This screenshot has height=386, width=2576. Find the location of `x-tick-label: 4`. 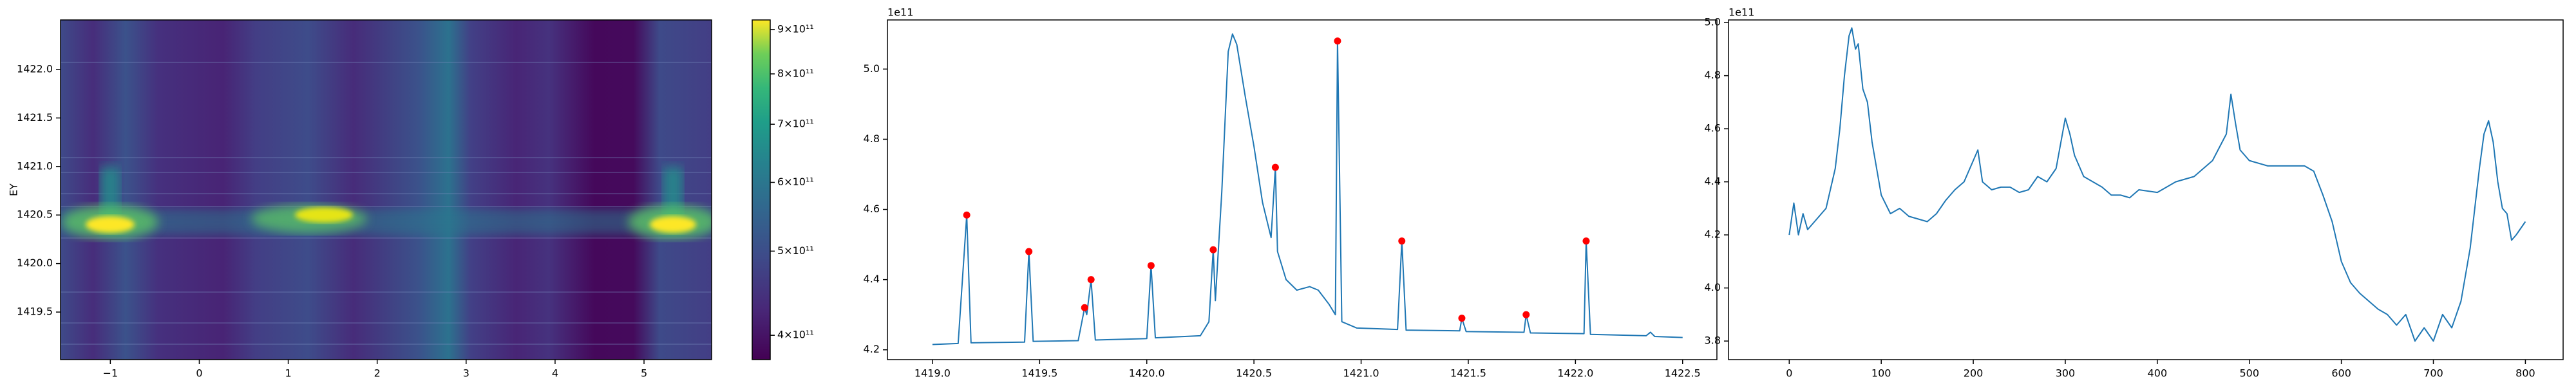

x-tick-label: 4 is located at coordinates (555, 373).